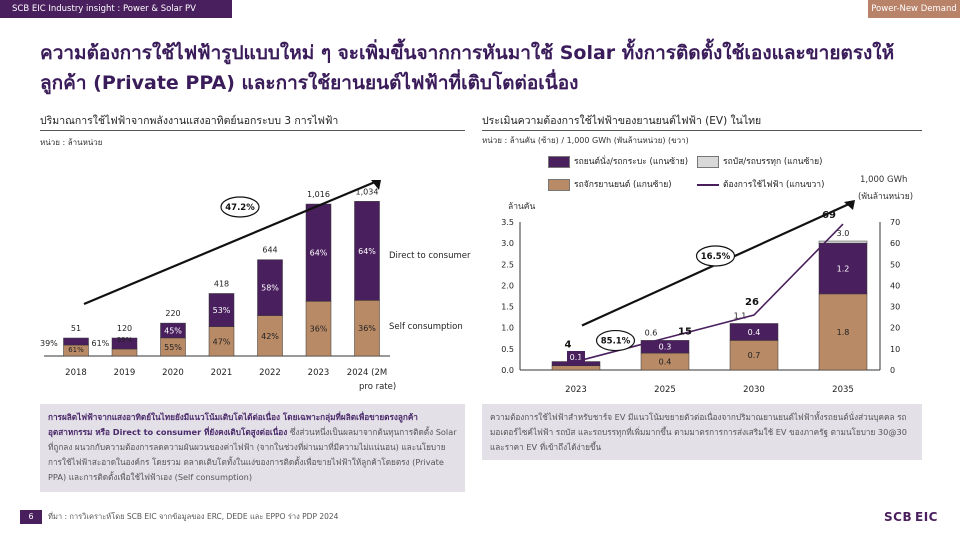 The width and height of the screenshot is (960, 540). What do you see at coordinates (507, 222) in the screenshot?
I see `y-tick-label: 3.5` at bounding box center [507, 222].